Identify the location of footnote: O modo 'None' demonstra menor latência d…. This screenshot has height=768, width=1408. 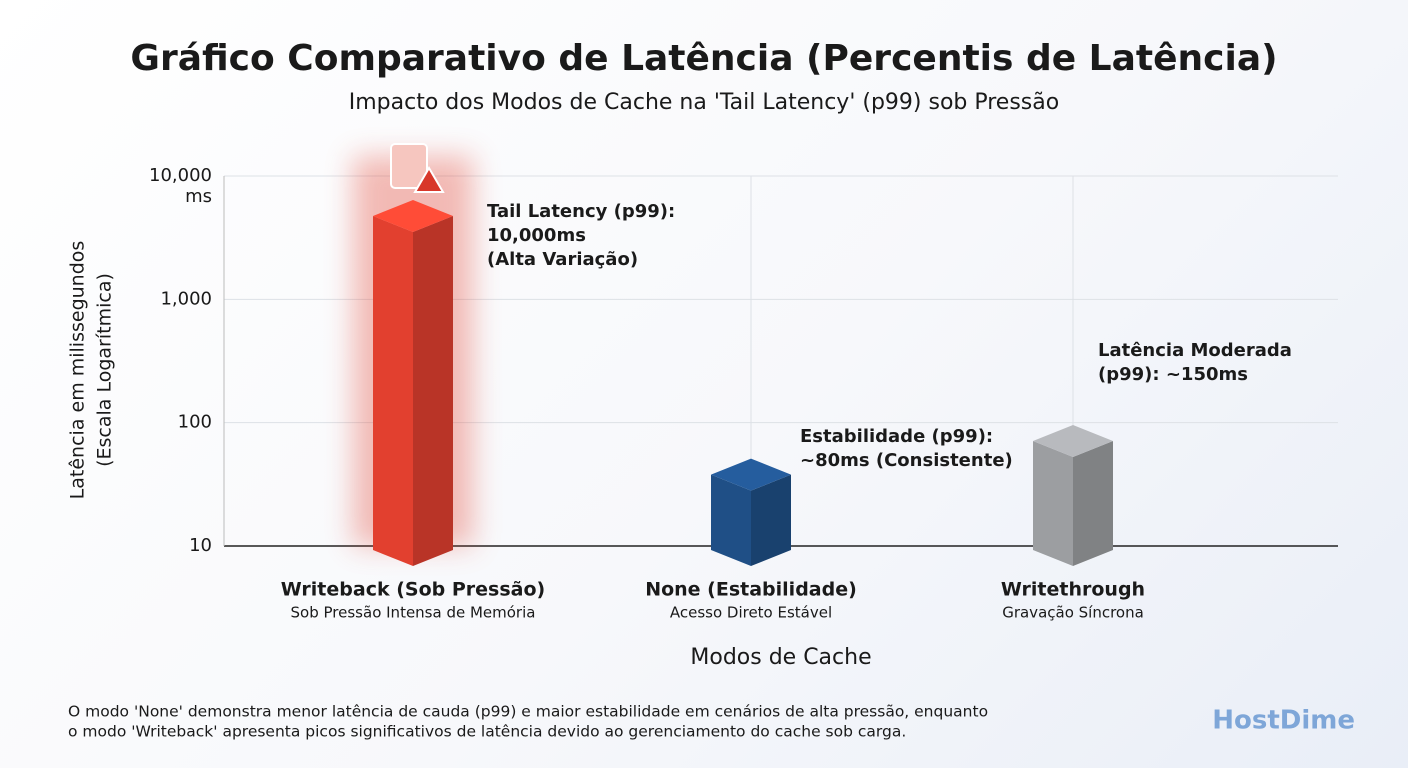
(528, 712).